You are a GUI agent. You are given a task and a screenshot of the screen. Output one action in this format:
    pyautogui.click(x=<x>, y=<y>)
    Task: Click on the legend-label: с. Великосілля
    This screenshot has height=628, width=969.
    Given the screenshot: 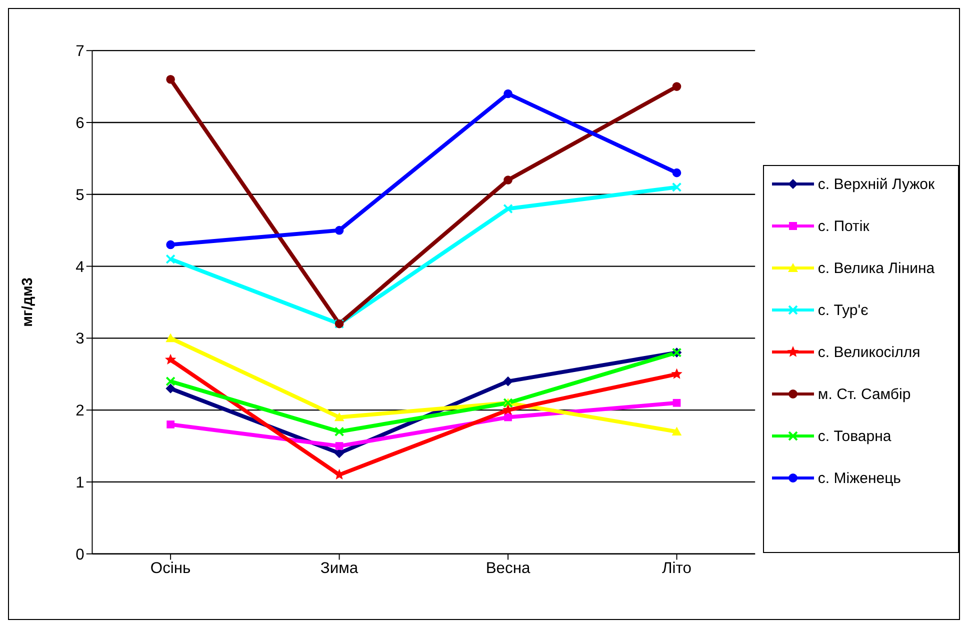 What is the action you would take?
    pyautogui.click(x=869, y=353)
    